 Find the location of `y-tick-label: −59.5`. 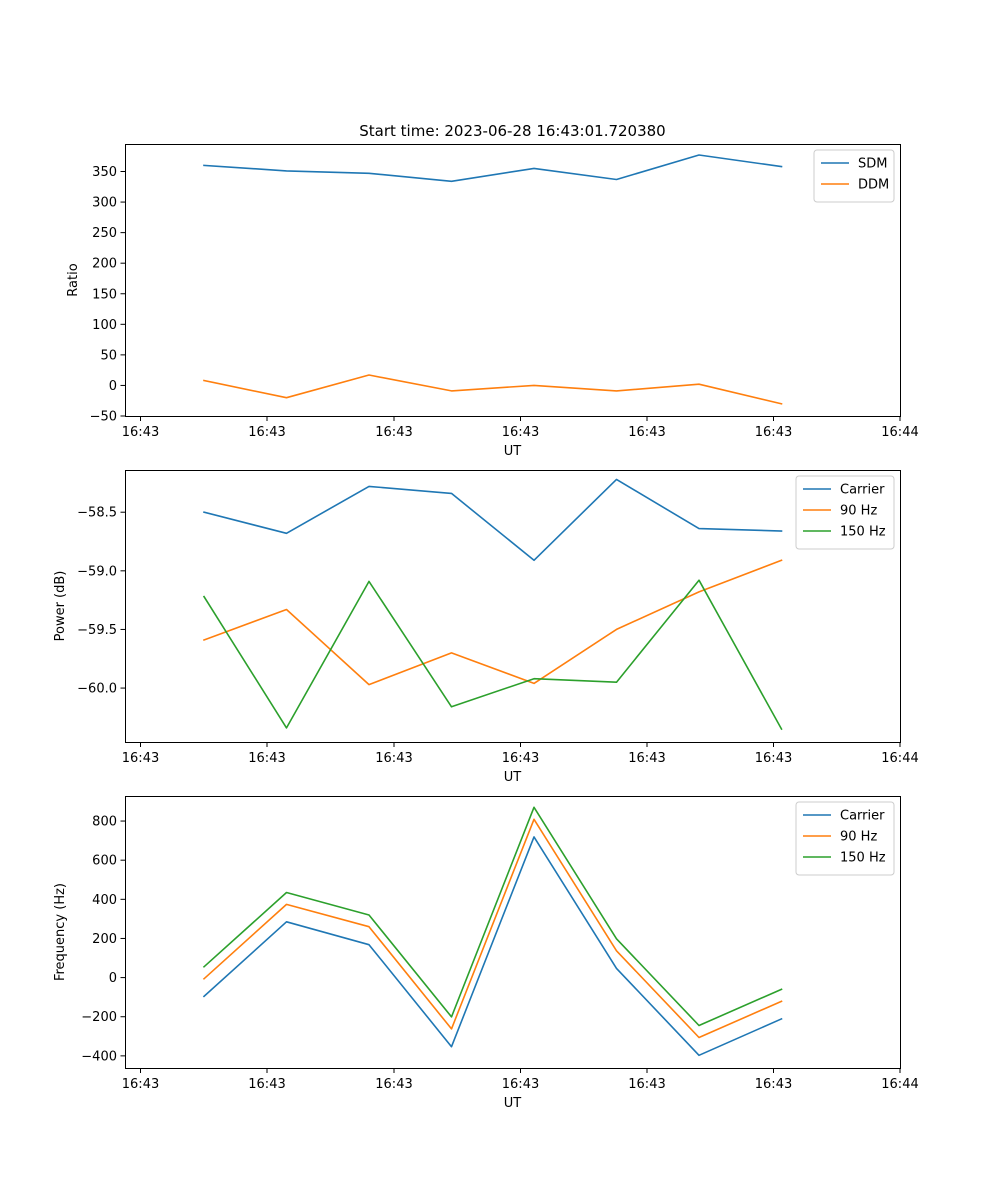

y-tick-label: −59.5 is located at coordinates (97, 630).